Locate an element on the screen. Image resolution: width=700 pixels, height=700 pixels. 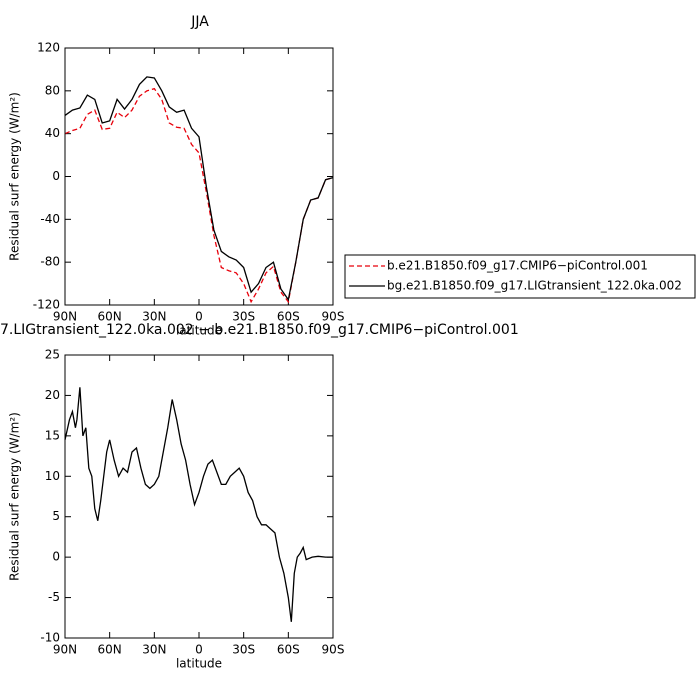
y-tick-label: 80 is located at coordinates (52, 90).